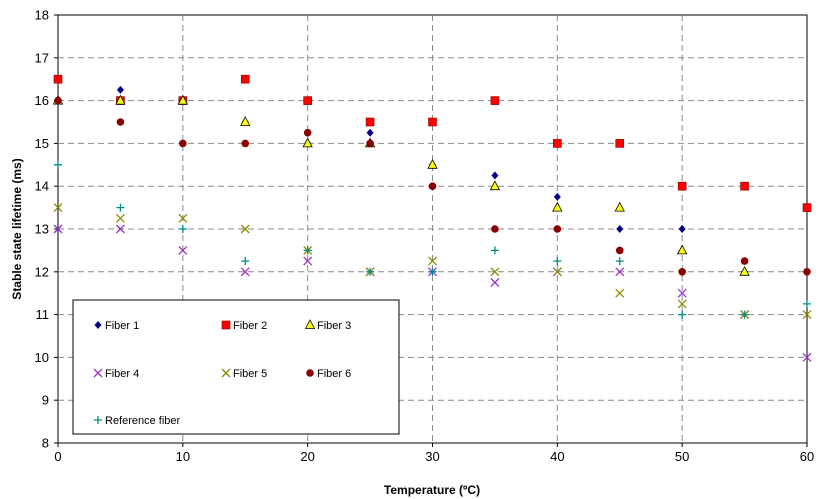 The image size is (820, 499). What do you see at coordinates (42, 100) in the screenshot?
I see `y-tick-label: 16` at bounding box center [42, 100].